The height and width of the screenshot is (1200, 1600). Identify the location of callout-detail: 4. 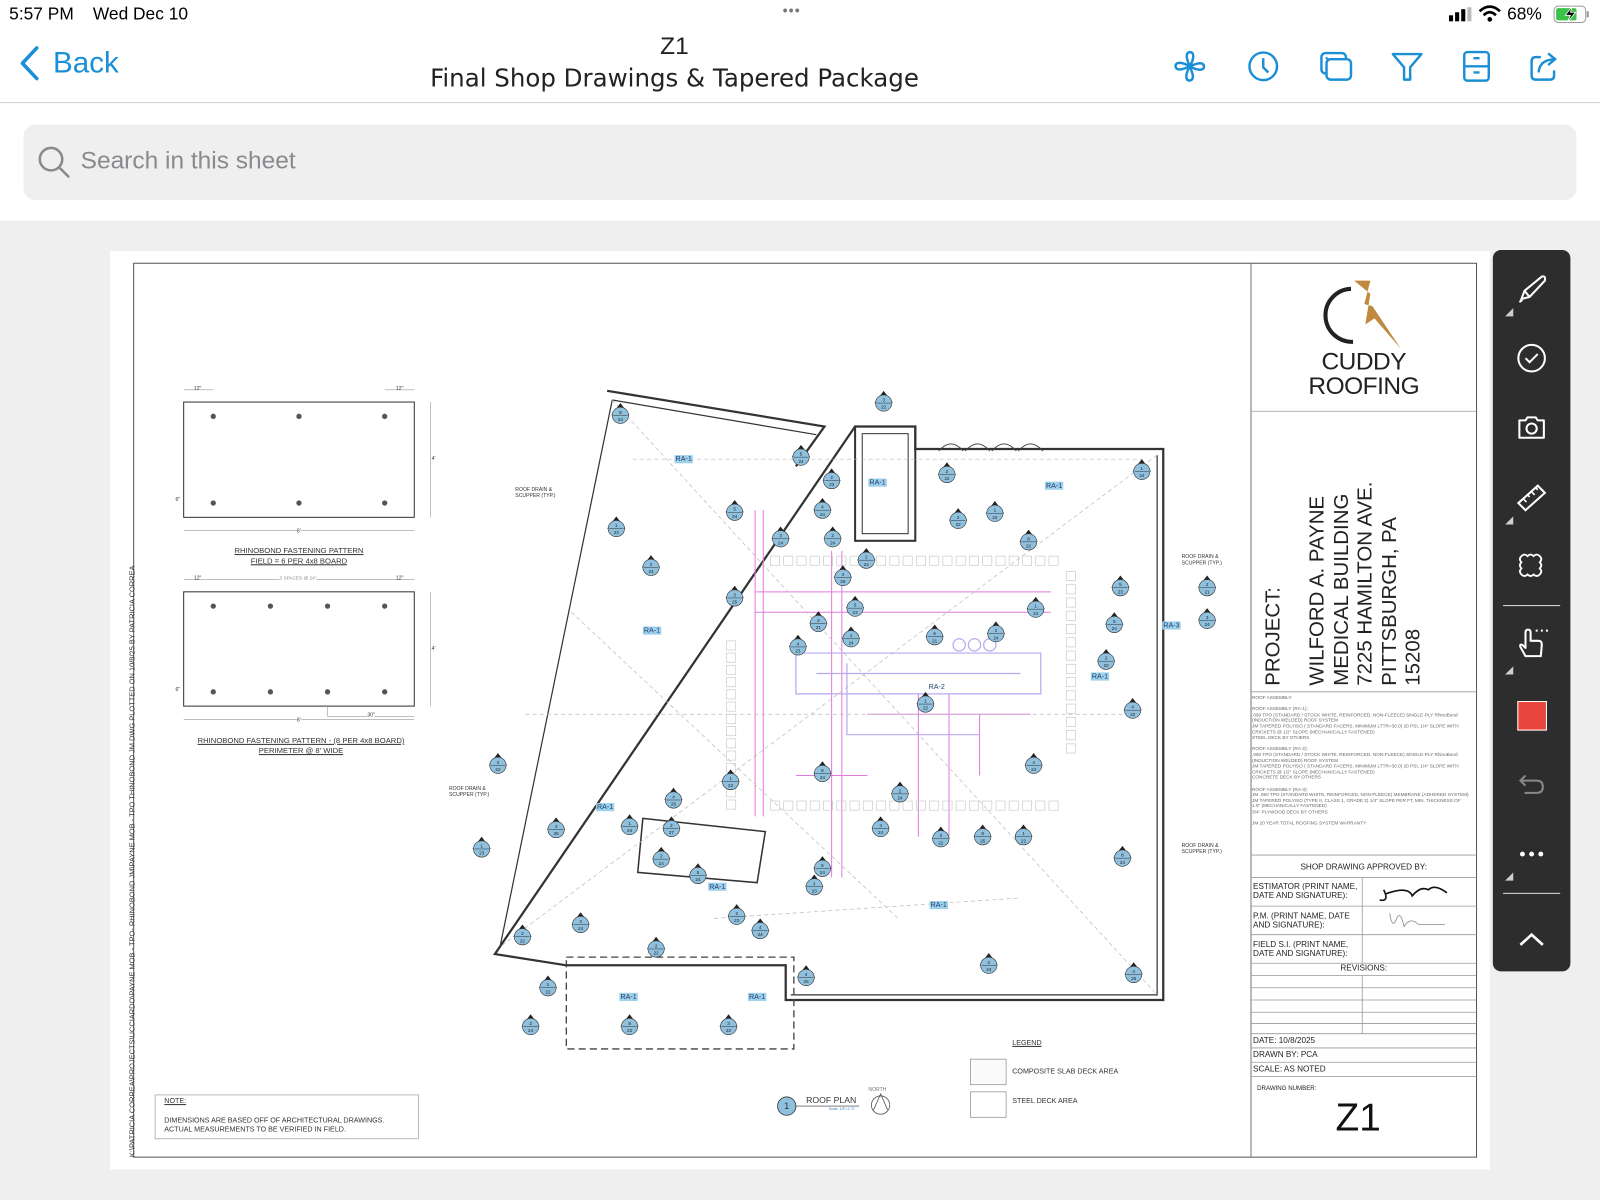
(798, 643).